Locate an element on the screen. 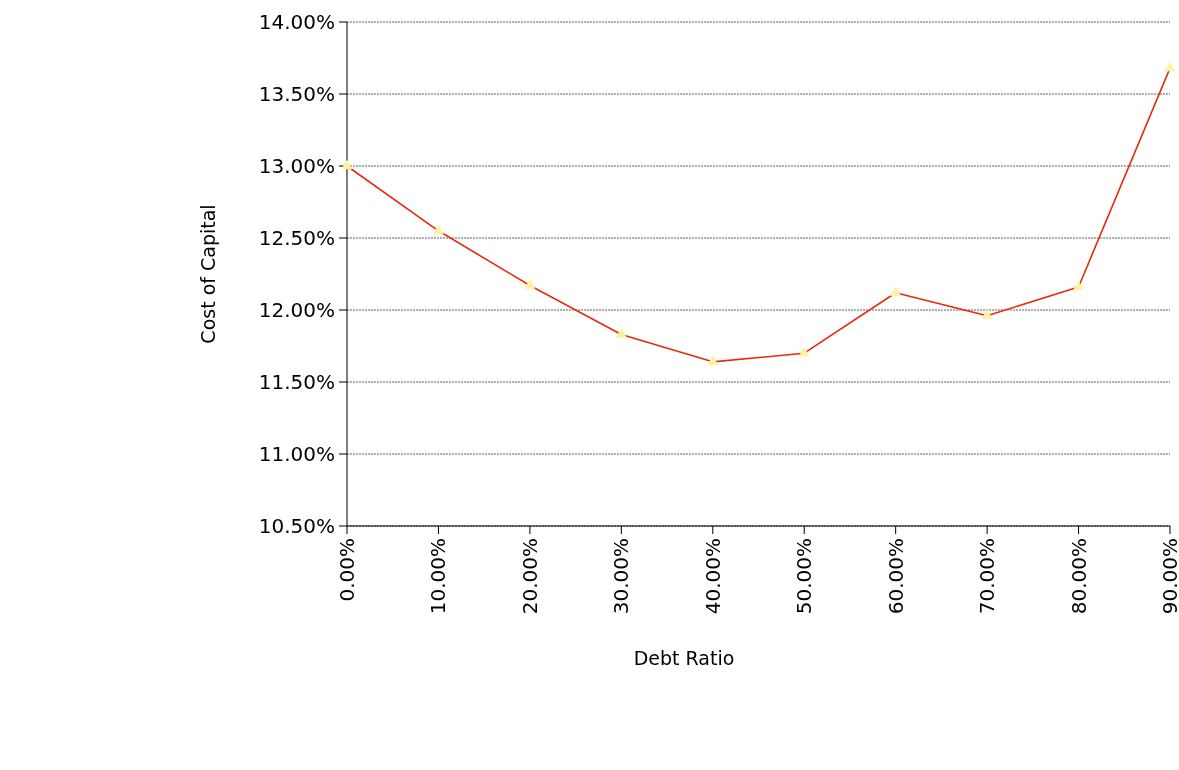  x-tick-label: 60.00% is located at coordinates (895, 576).